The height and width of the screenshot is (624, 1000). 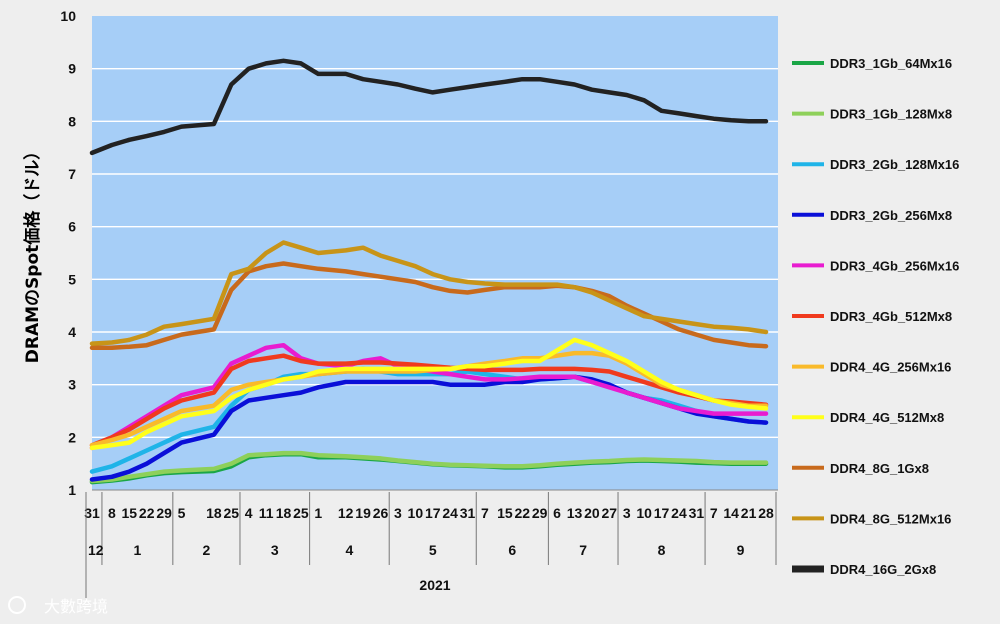 What do you see at coordinates (890, 518) in the screenshot?
I see `legend-label: DDR4_8G_512Mx16` at bounding box center [890, 518].